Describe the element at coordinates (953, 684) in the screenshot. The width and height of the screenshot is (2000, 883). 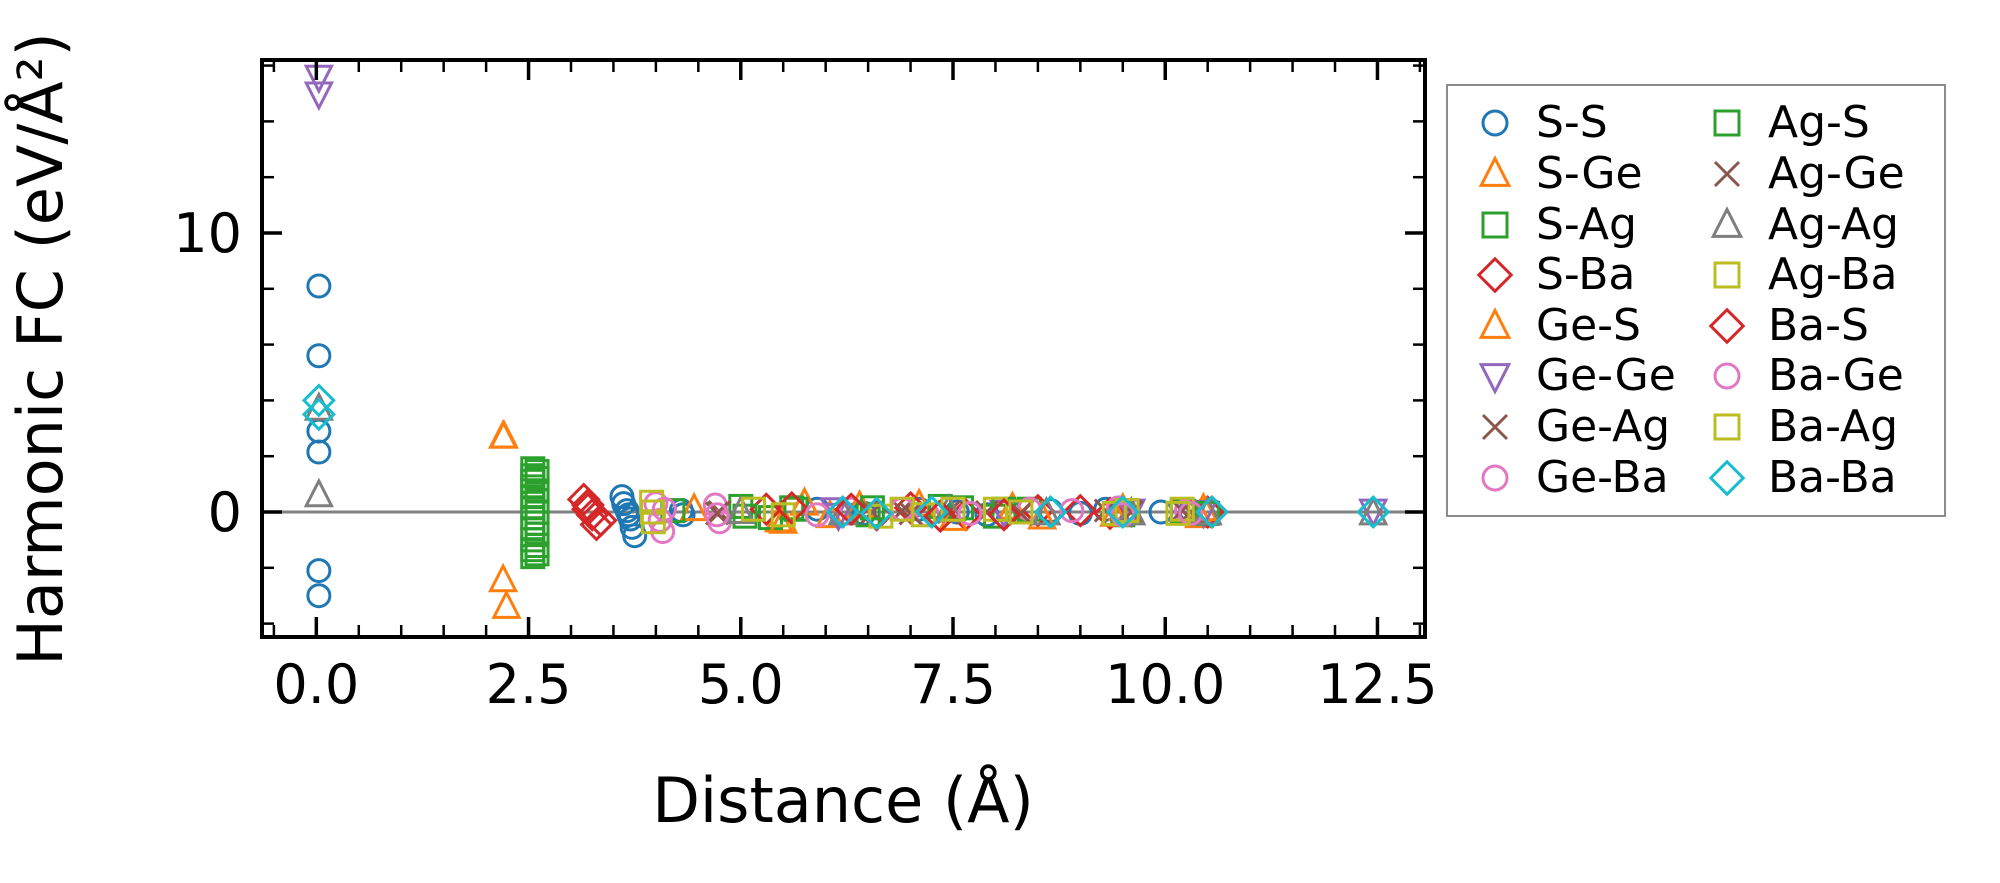
I see `x-tick-label: 7.5` at that location.